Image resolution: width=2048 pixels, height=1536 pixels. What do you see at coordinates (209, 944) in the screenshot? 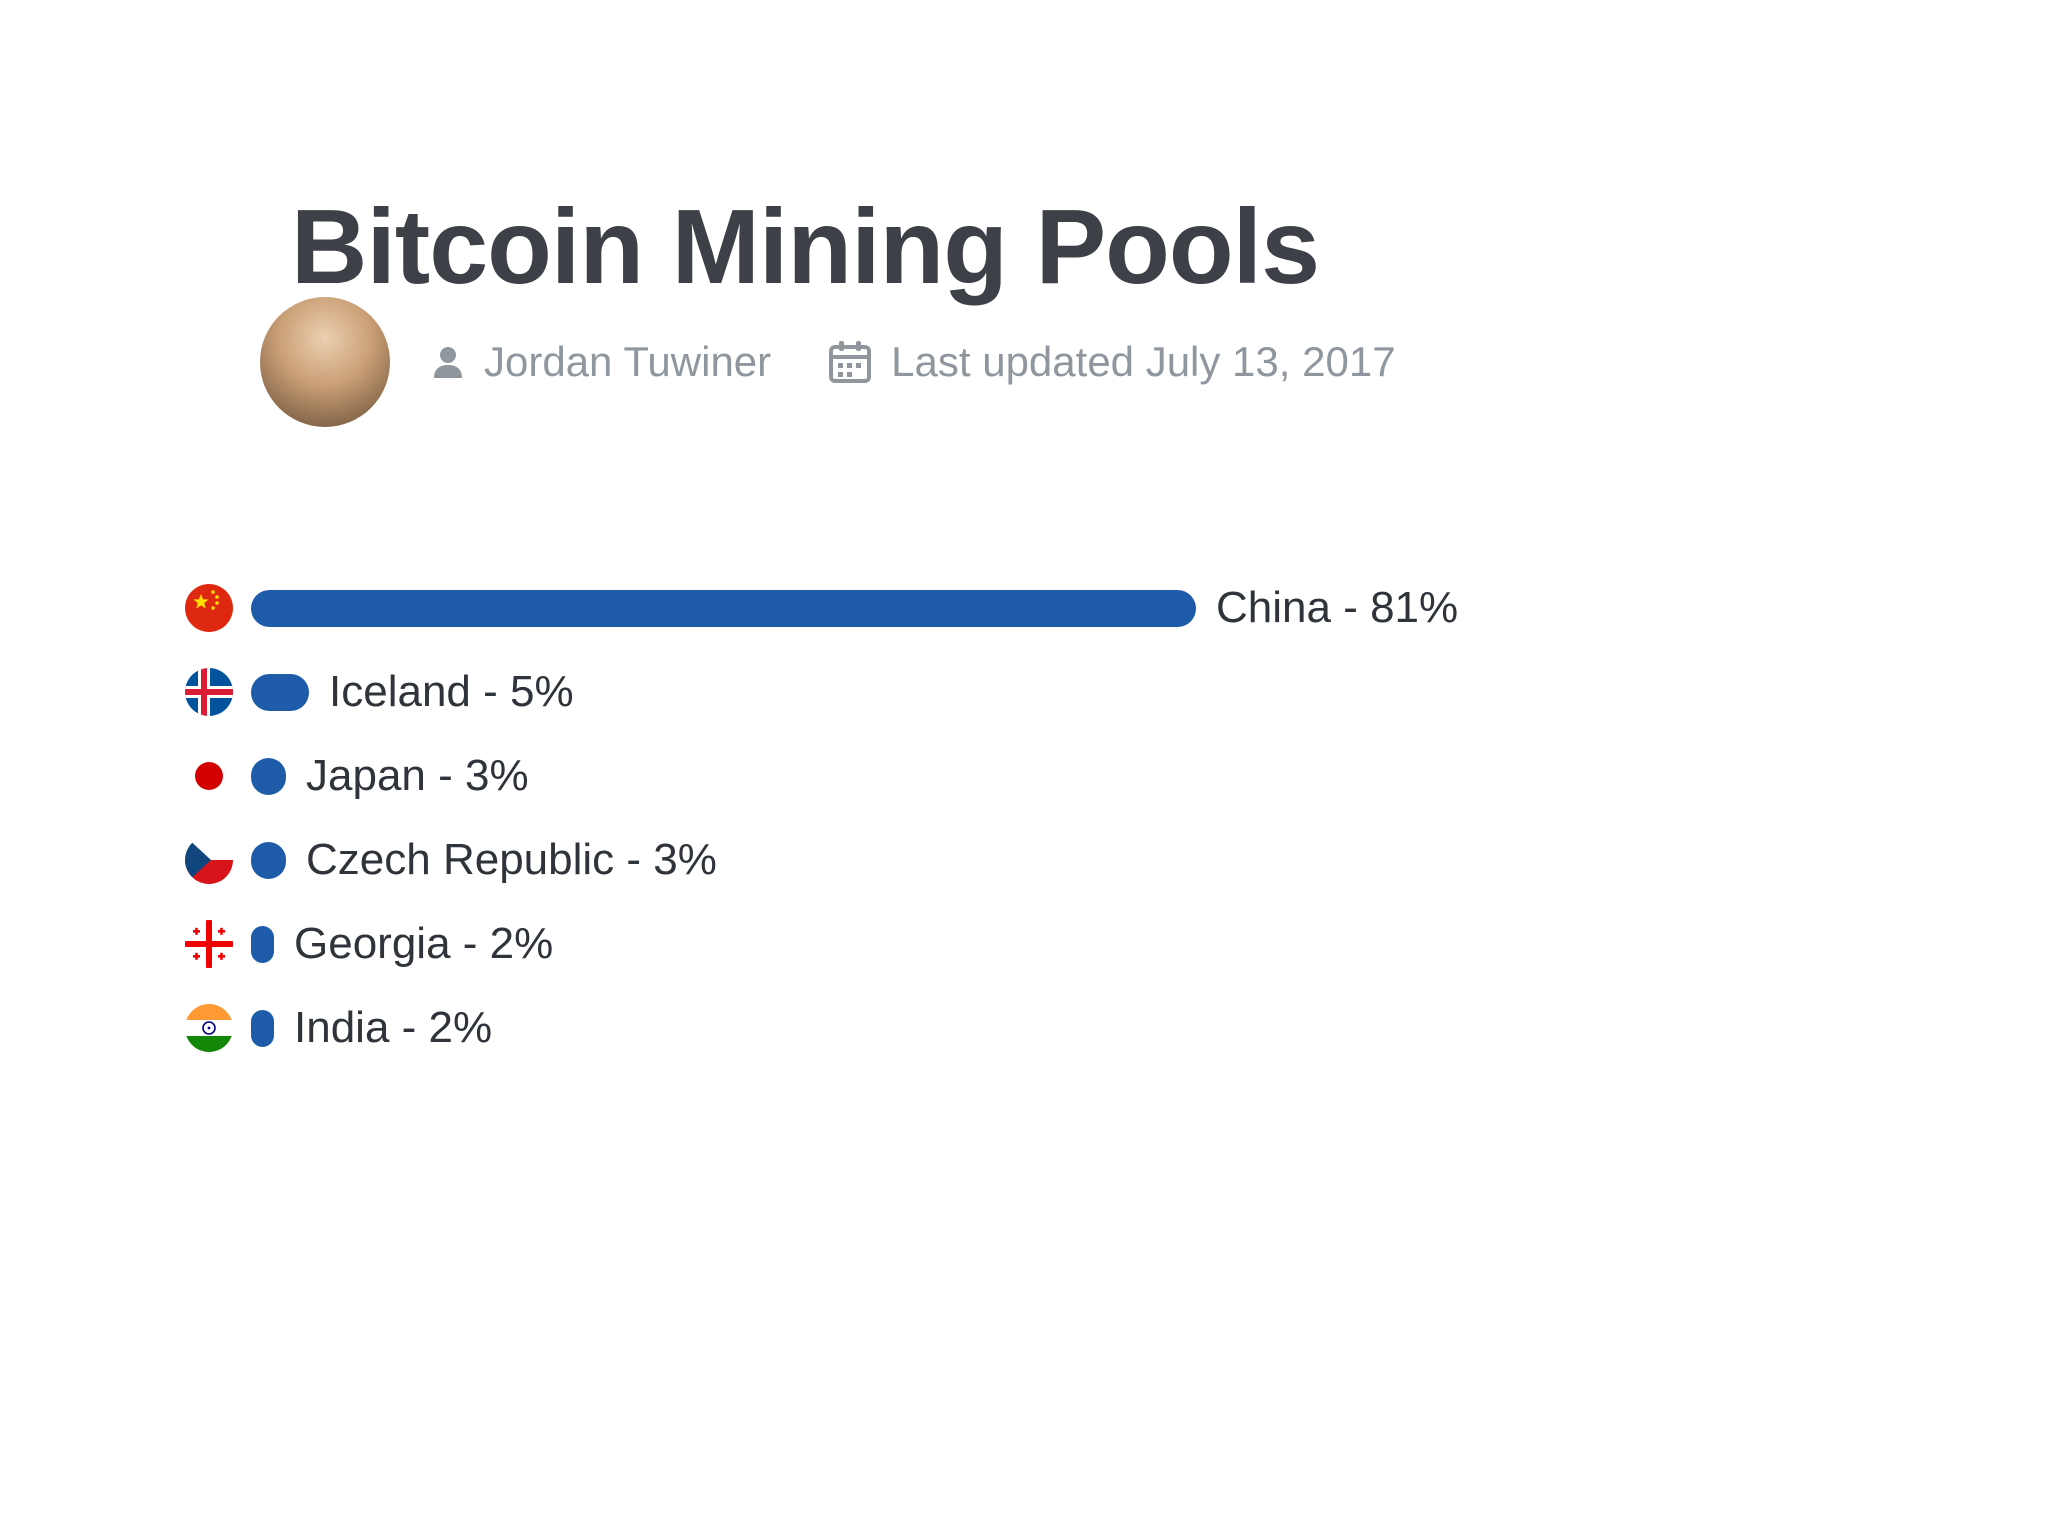
I see `georgia-flag-icon` at bounding box center [209, 944].